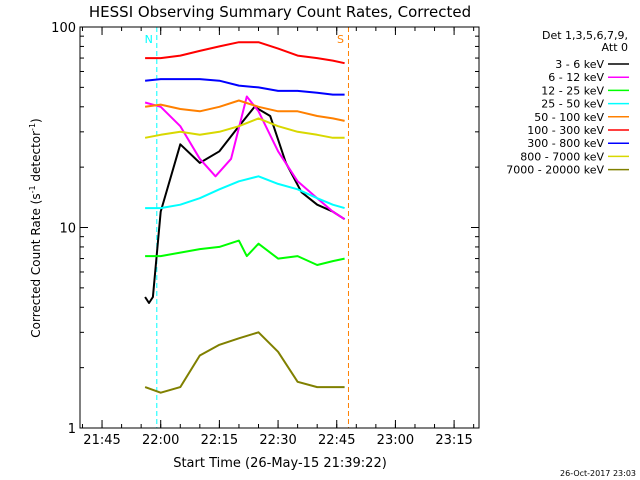 Image resolution: width=640 pixels, height=480 pixels. I want to click on y-axis-label-suffix: ), so click(36, 120).